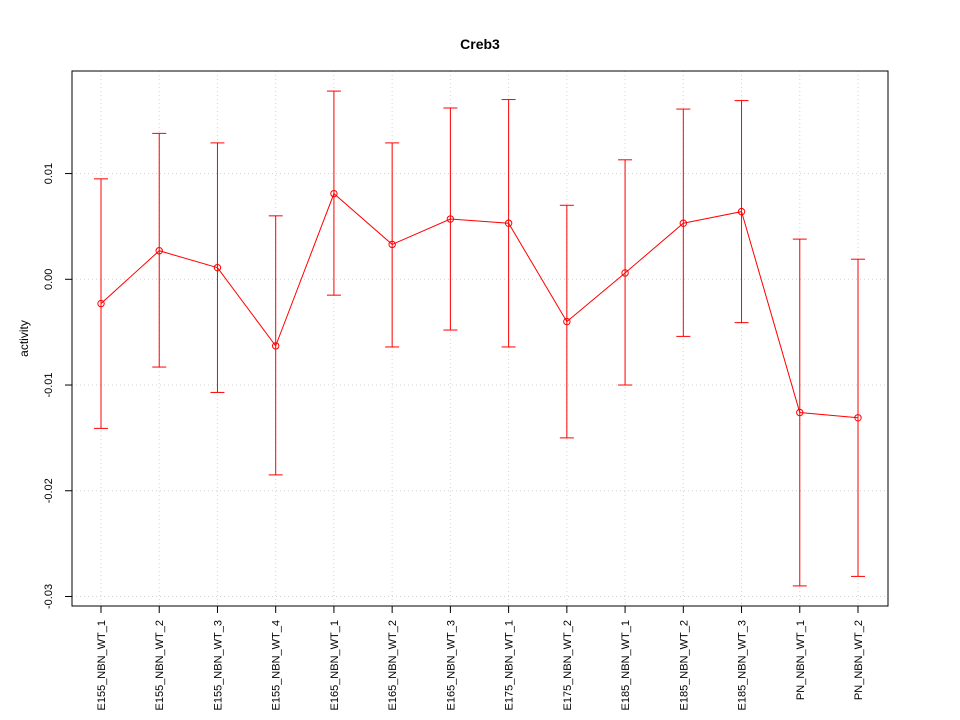  I want to click on y-tick-label: 0.01, so click(49, 173).